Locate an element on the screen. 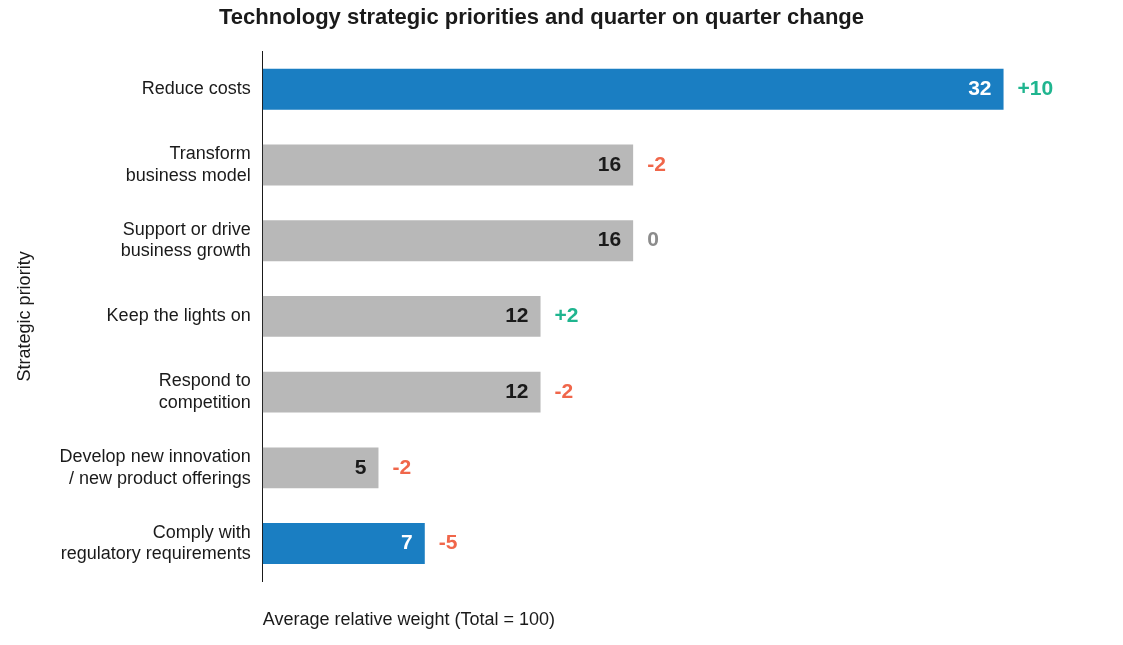 This screenshot has width=1123, height=645. y-tick-label: Reduce costs is located at coordinates (196, 88).